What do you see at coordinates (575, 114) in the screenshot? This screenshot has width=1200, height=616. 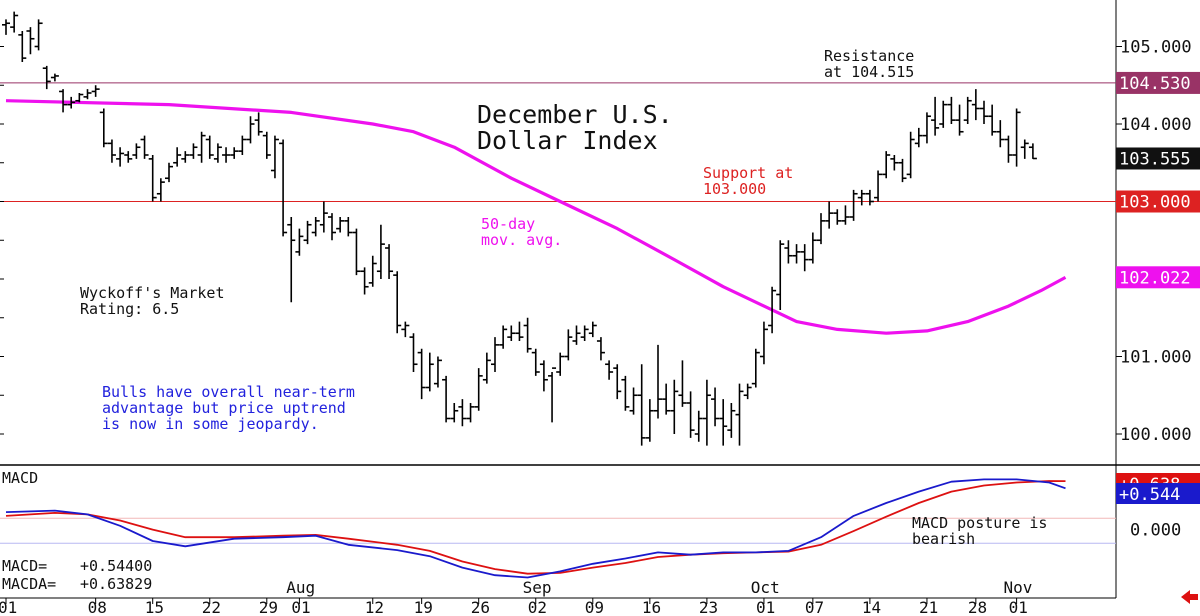 I see `chart-title-line1: December U.S.` at bounding box center [575, 114].